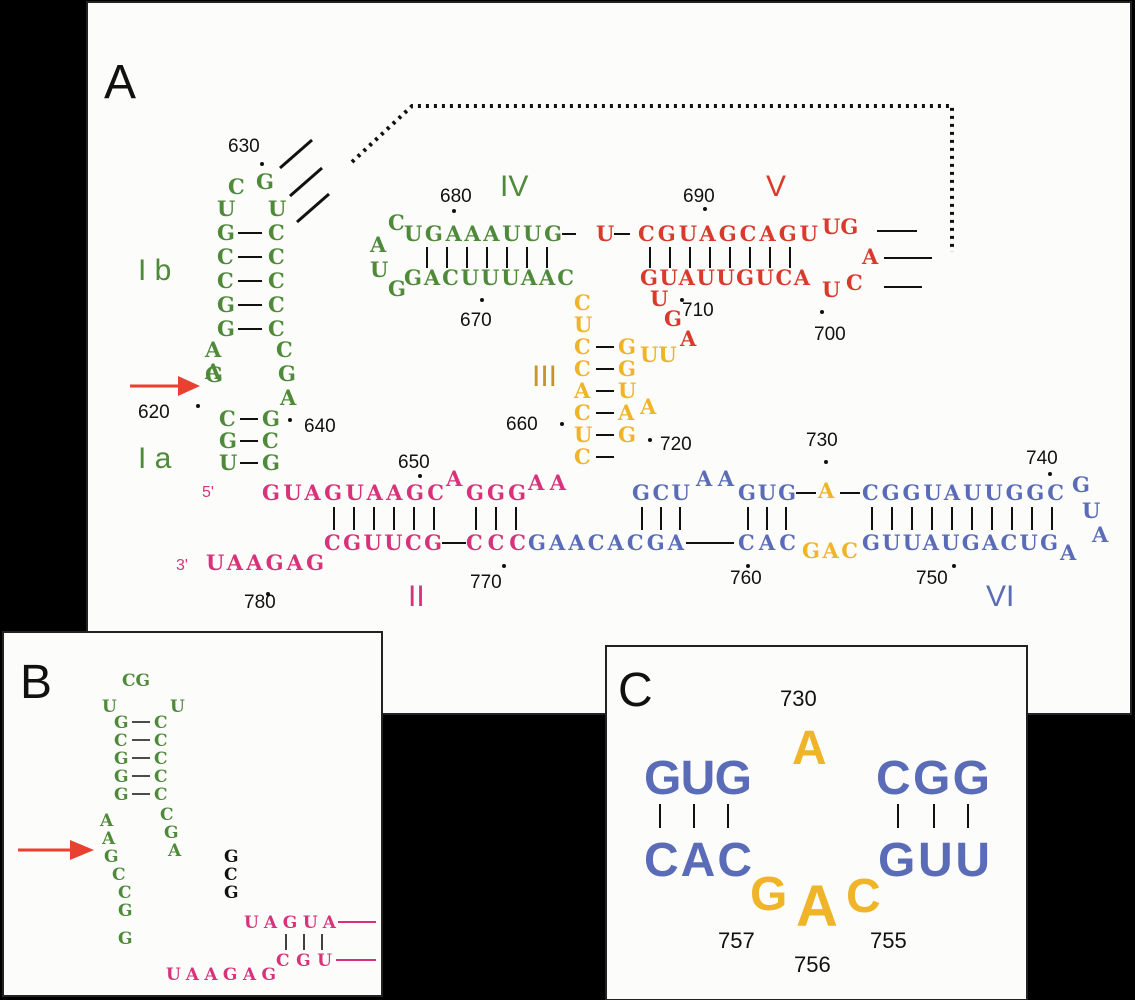 The image size is (1135, 1000). Describe the element at coordinates (208, 492) in the screenshot. I see `five-prime-label: 5'` at that location.